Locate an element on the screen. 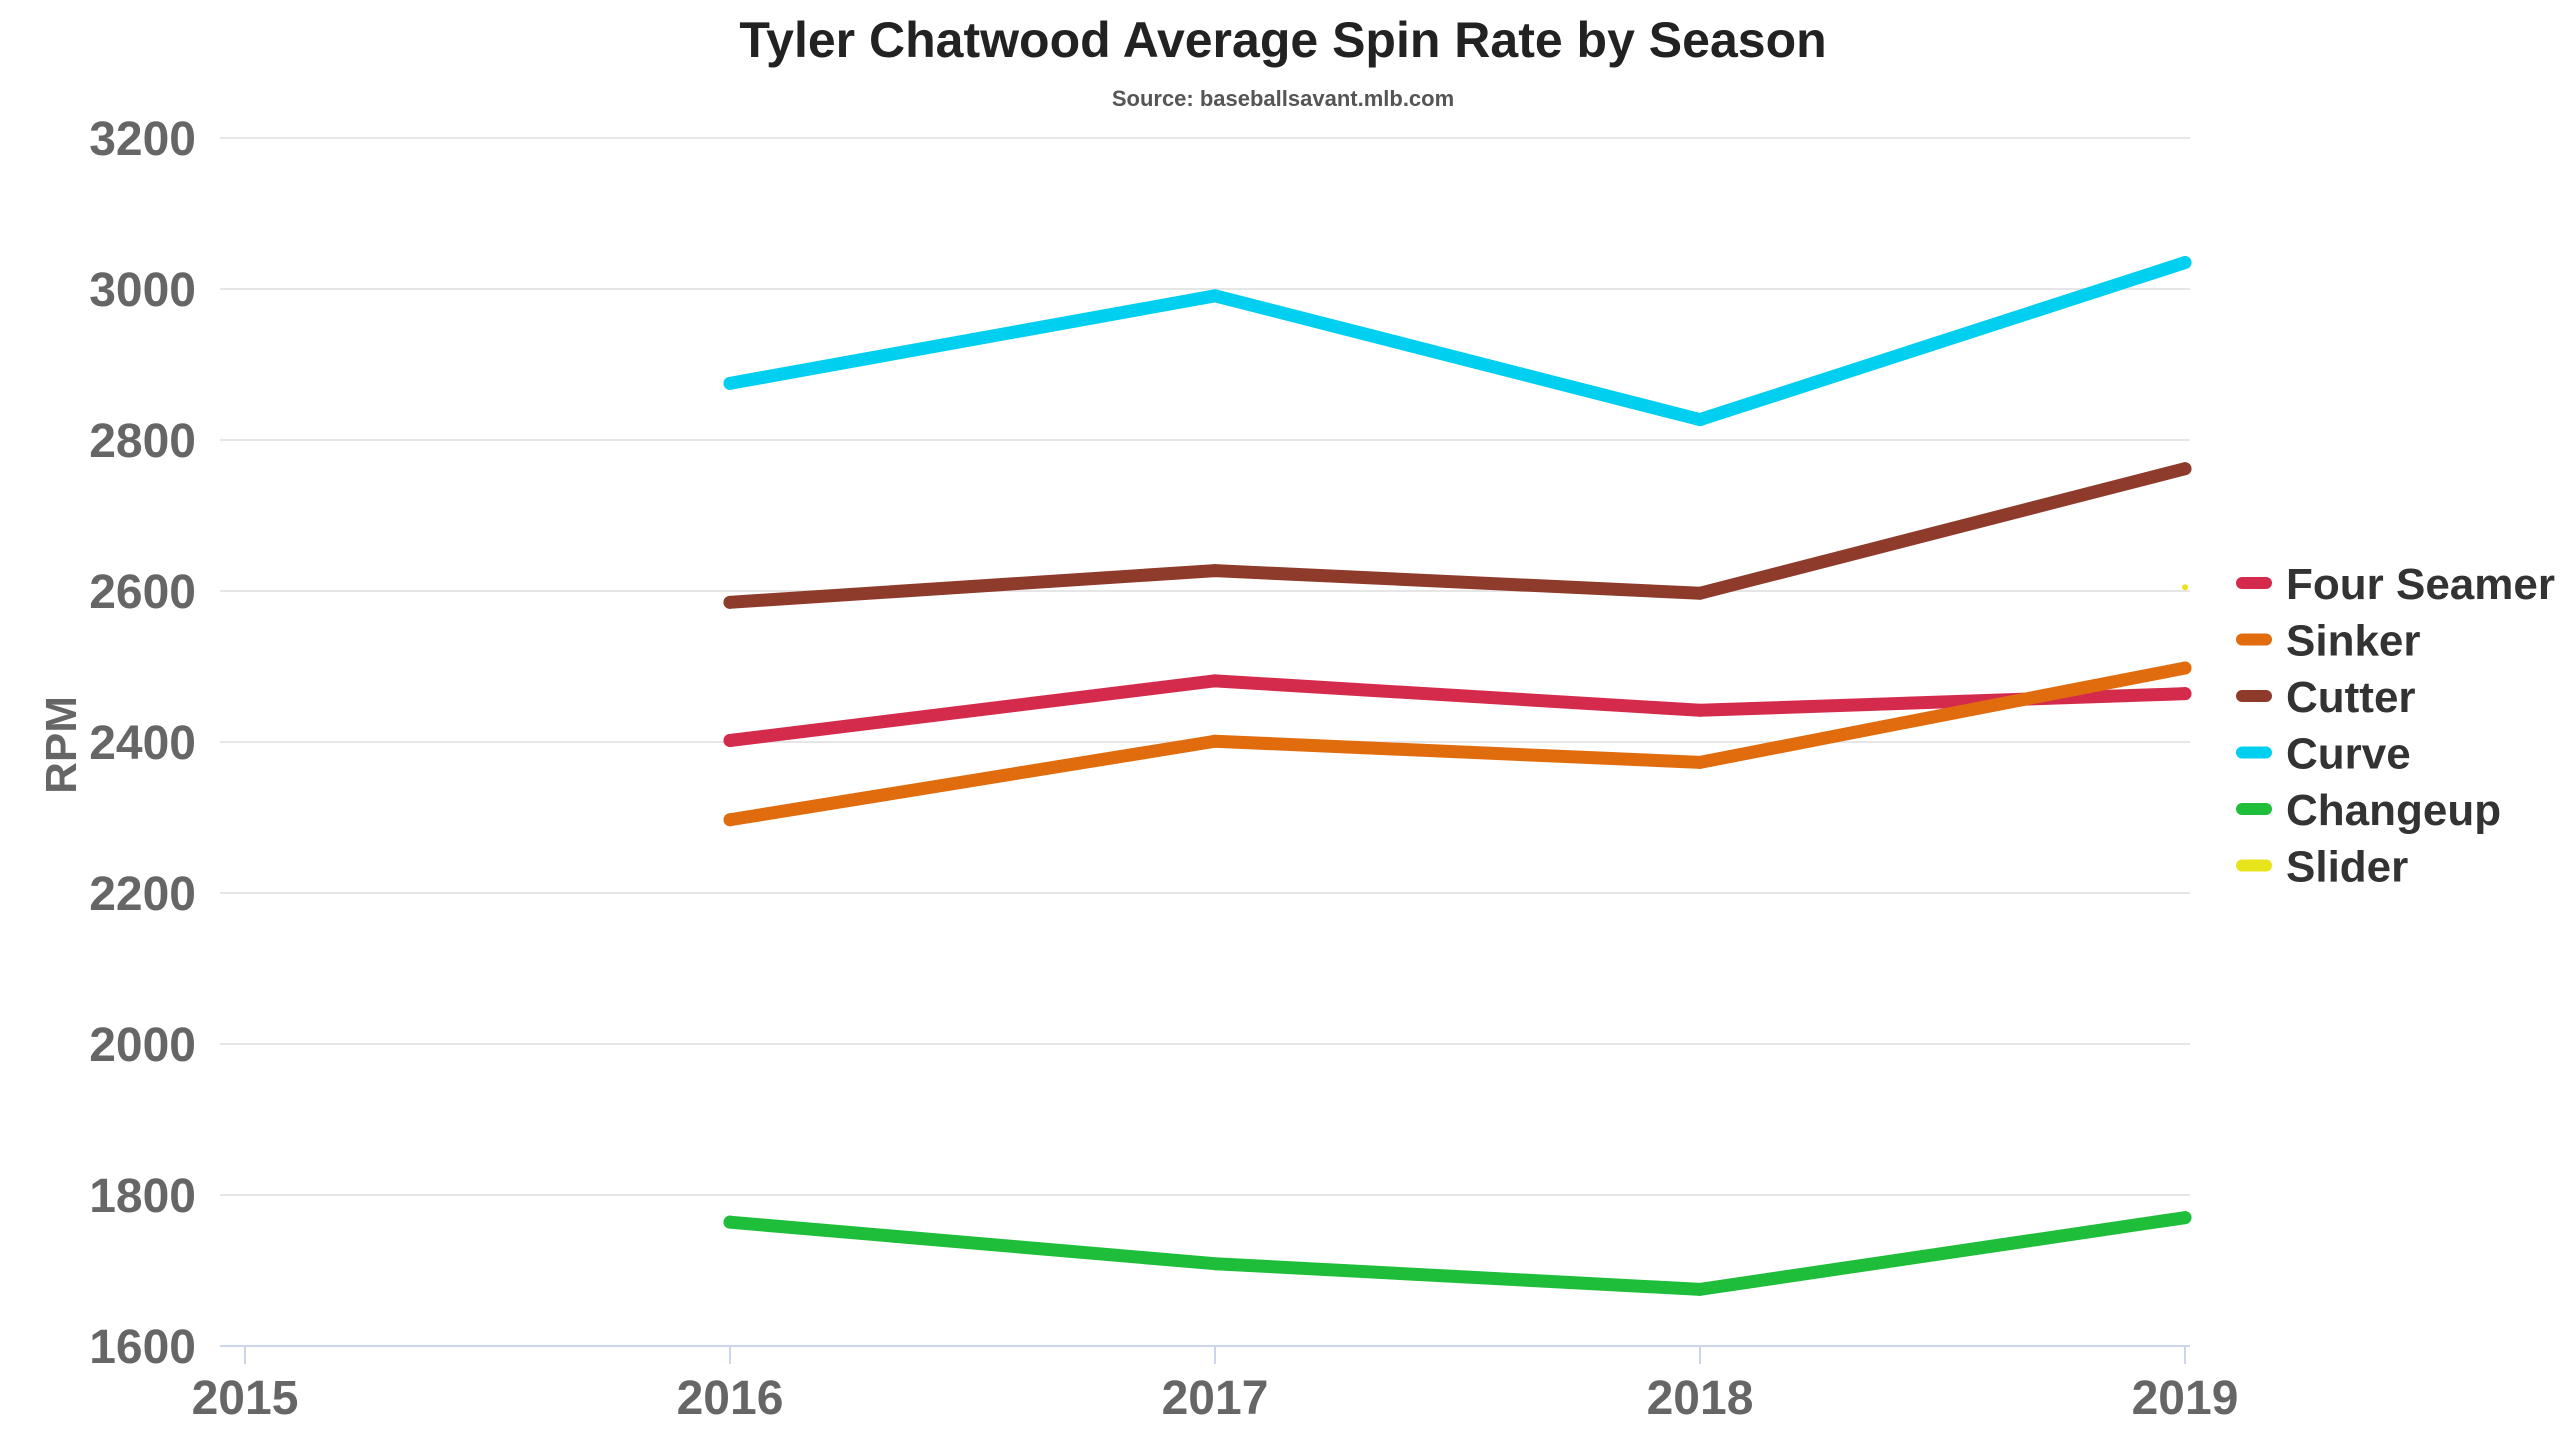 This screenshot has width=2560, height=1440. legend-label: Sinker is located at coordinates (2353, 641).